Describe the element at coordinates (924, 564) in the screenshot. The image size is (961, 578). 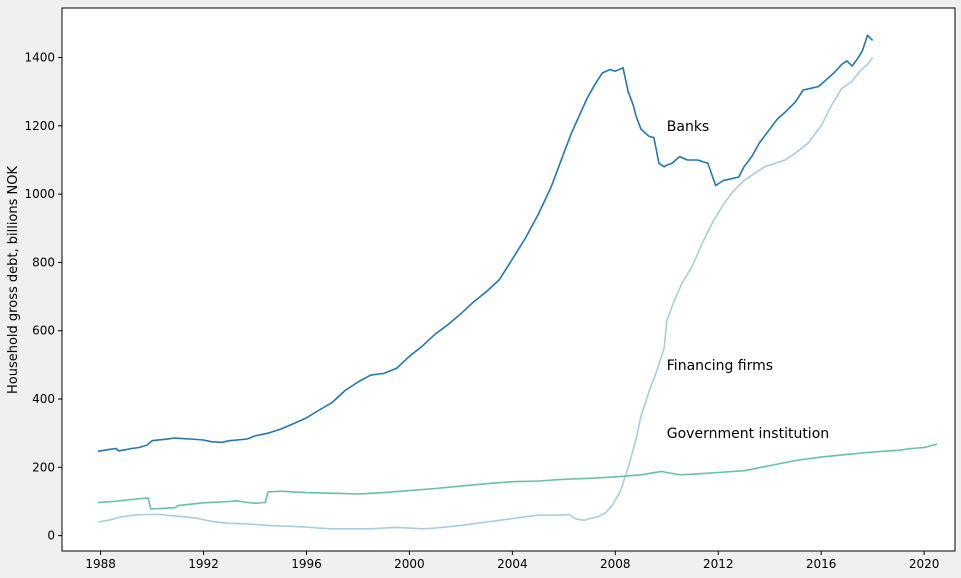
I see `x-tick-label: 2020` at that location.